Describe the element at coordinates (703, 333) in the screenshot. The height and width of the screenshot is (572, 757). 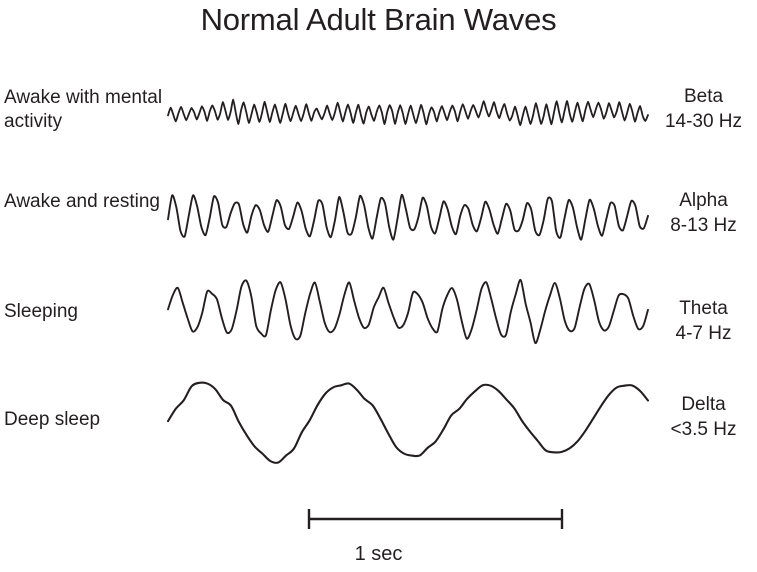
I see `band-frequency-theta: 4-7 Hz` at that location.